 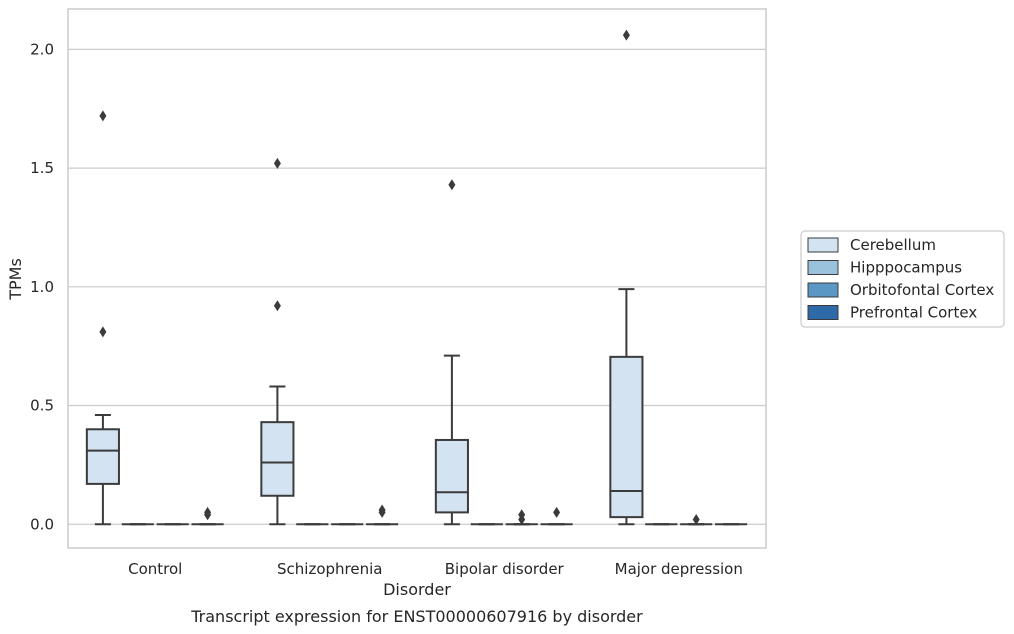 I want to click on x-tick-label: Schizophrenia, so click(x=329, y=569).